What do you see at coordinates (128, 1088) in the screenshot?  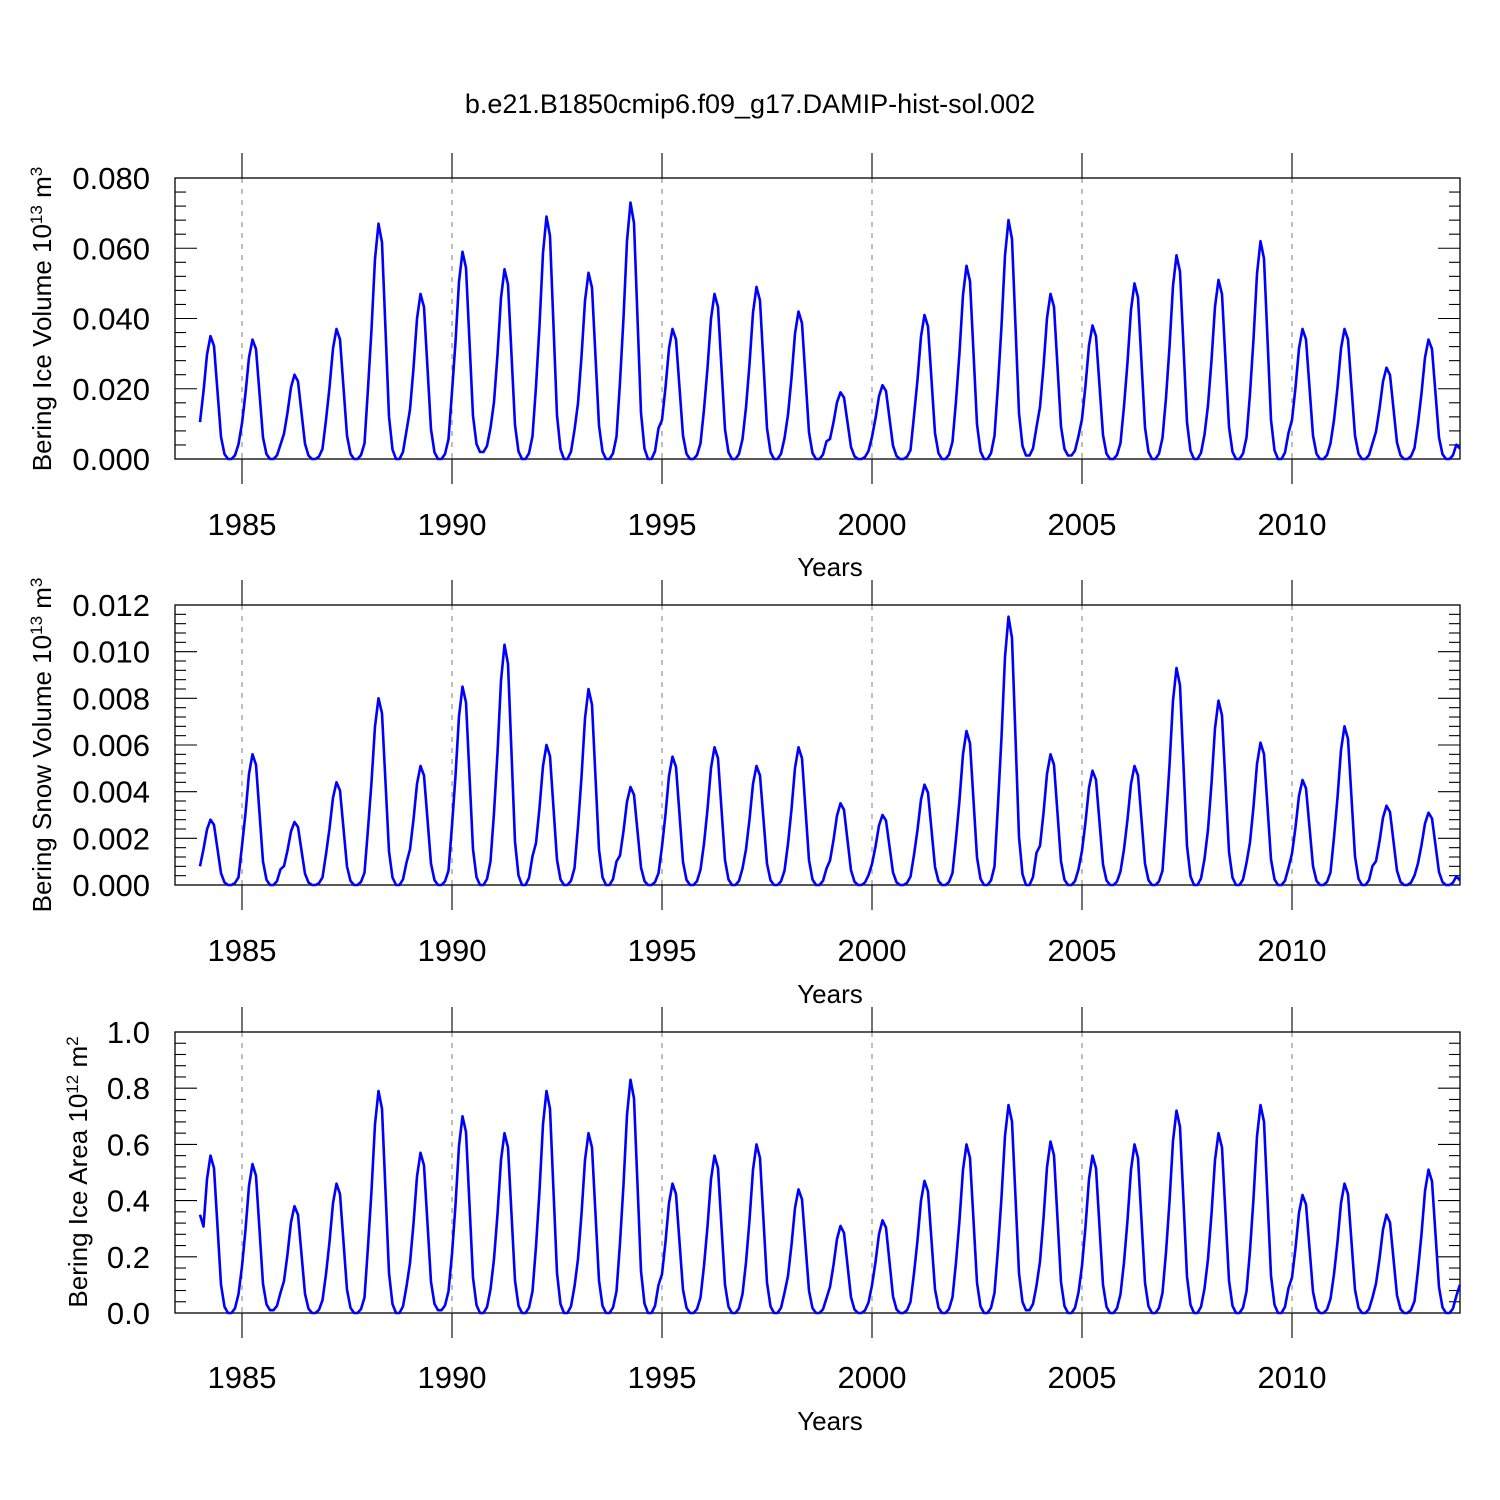 I see `y-tick-label: 0.8` at bounding box center [128, 1088].